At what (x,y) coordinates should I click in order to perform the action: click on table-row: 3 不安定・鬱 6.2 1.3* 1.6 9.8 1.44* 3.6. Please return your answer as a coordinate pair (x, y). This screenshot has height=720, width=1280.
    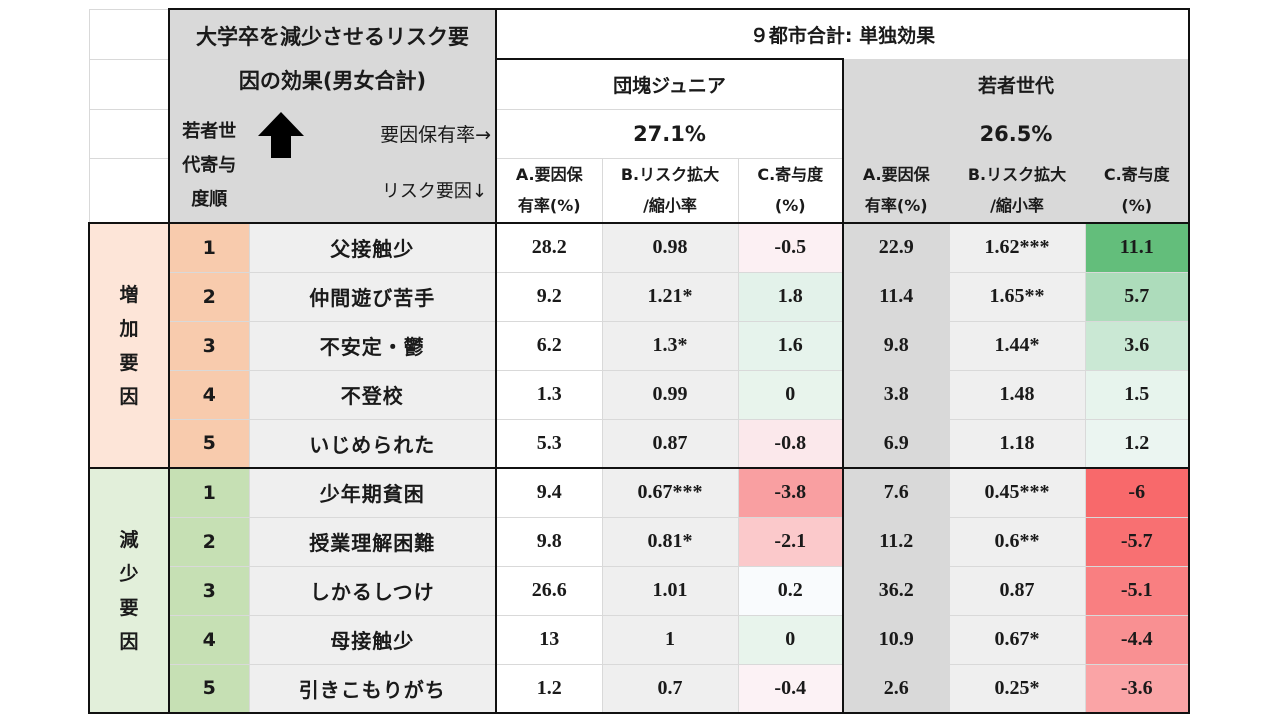
    Looking at the image, I should click on (639, 345).